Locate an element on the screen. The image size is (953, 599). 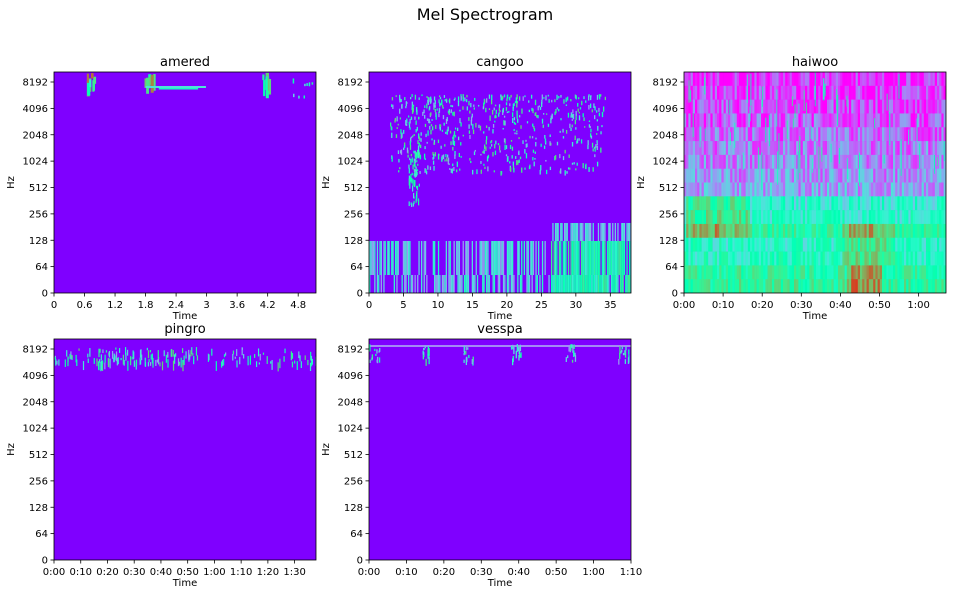
x-tick-label: 5 is located at coordinates (403, 305).